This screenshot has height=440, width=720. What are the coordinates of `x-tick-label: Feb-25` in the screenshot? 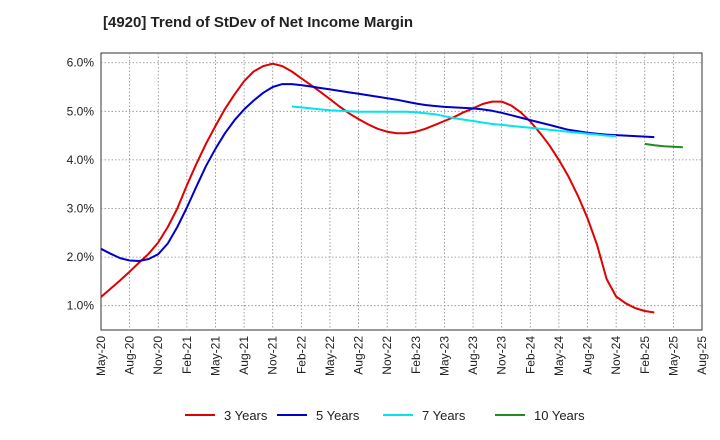 It's located at (645, 355).